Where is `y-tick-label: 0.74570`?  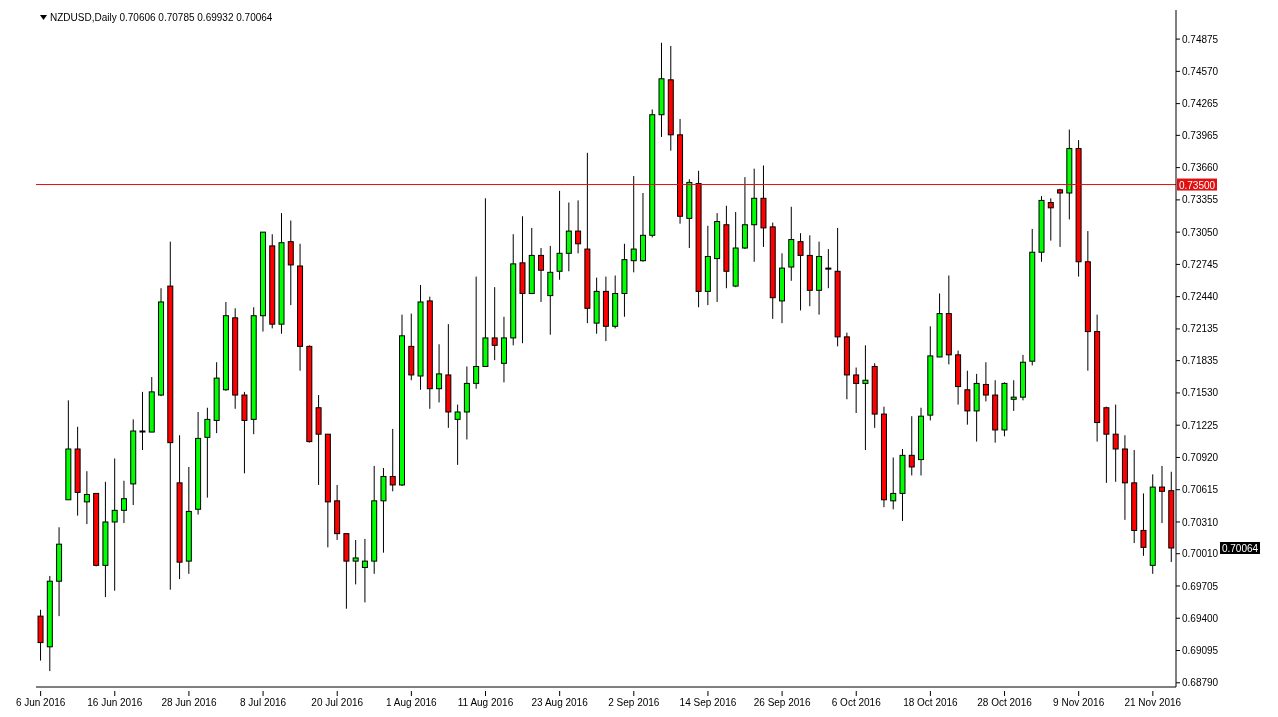
y-tick-label: 0.74570 is located at coordinates (1200, 71).